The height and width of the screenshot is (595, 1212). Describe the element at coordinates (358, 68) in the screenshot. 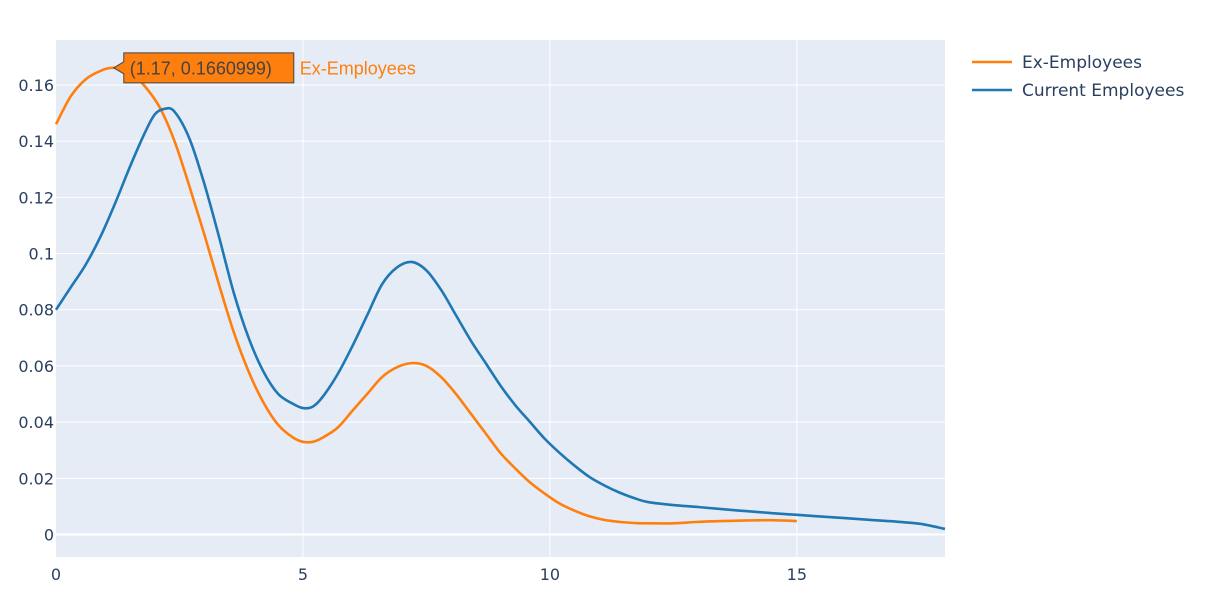

I see `hover-series-name: Ex-Employees` at that location.